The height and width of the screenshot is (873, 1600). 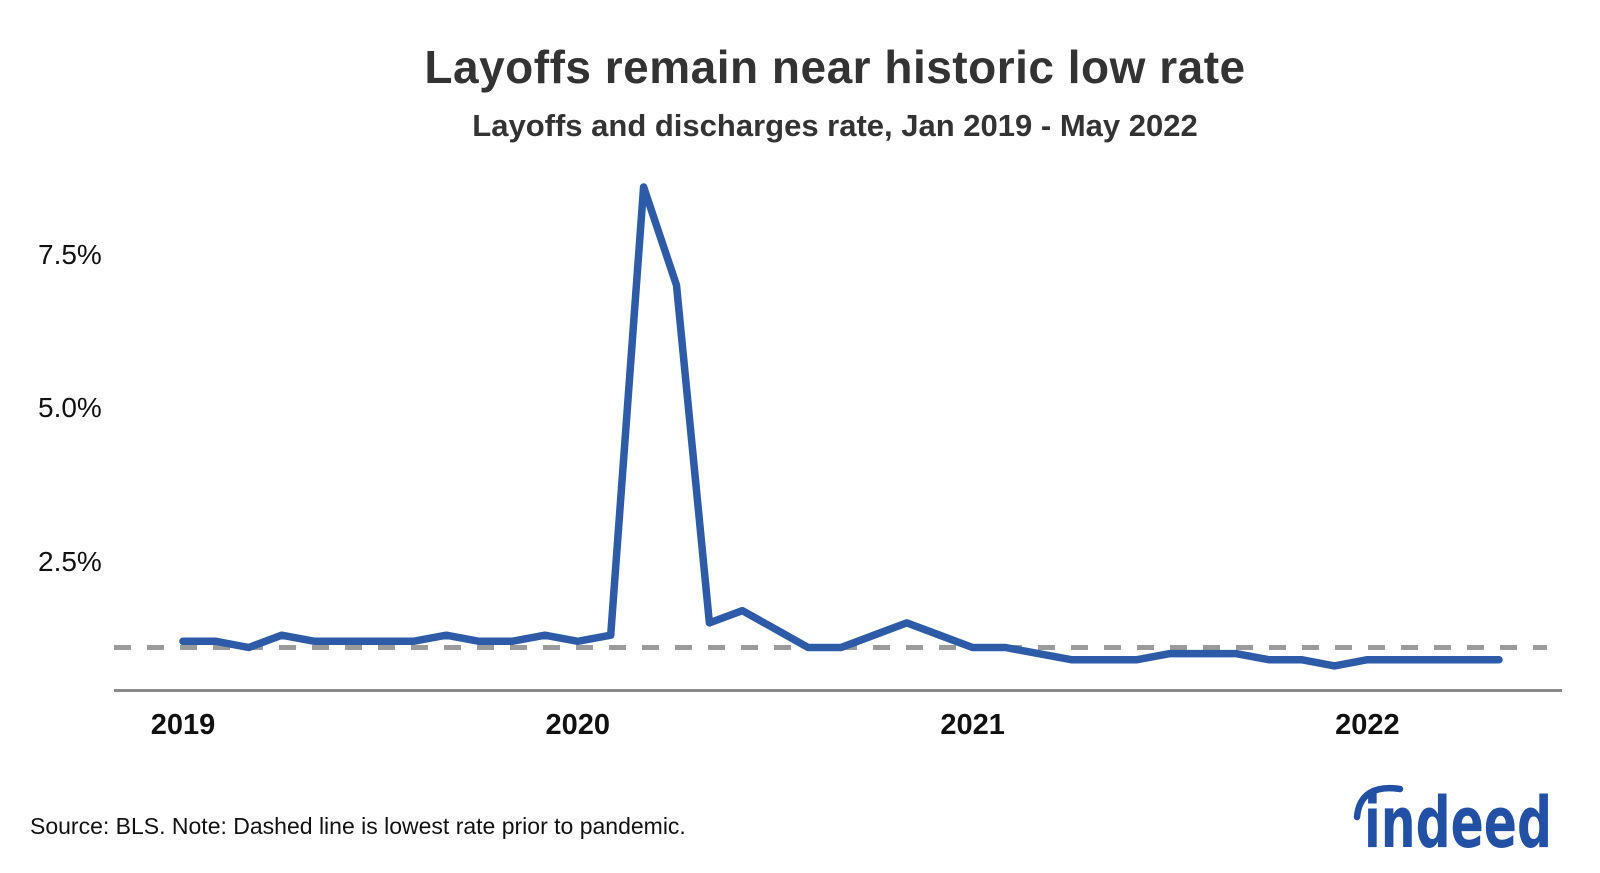 I want to click on x-axis-tick-label: 2019, so click(x=183, y=725).